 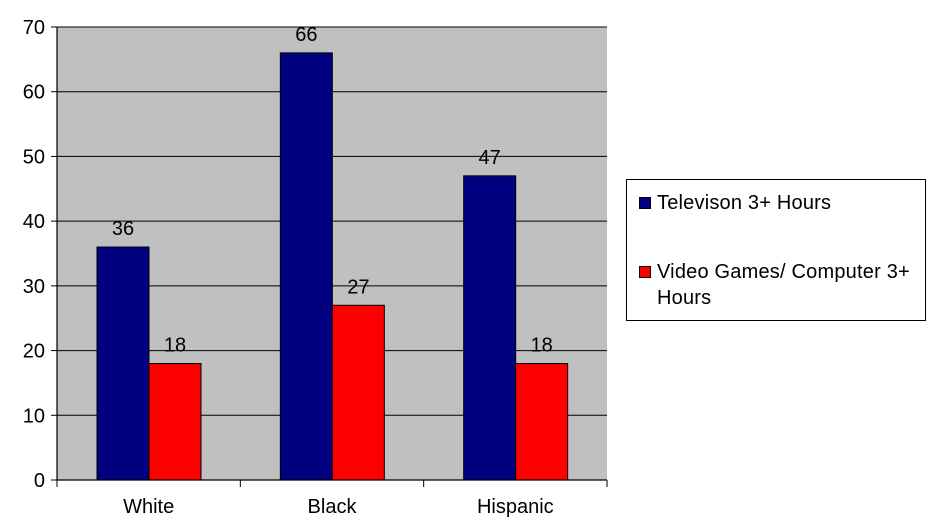 I want to click on legend-item-television: Televison 3+ Hours, so click(x=779, y=203).